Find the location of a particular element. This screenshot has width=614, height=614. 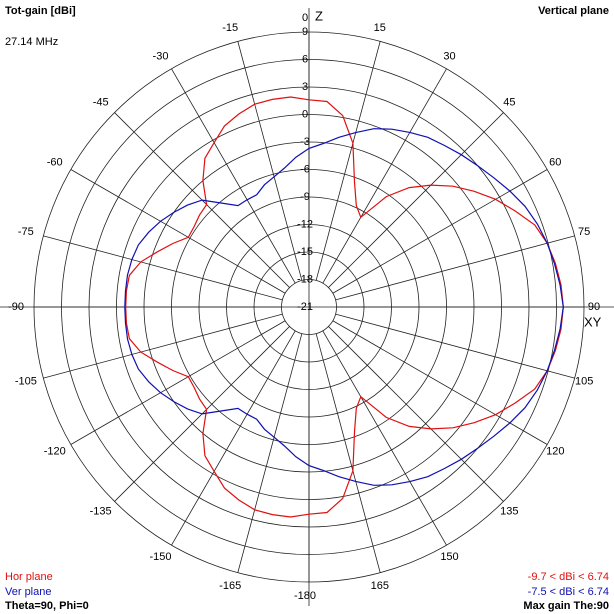

theta-tick-label: -75 is located at coordinates (26, 232).